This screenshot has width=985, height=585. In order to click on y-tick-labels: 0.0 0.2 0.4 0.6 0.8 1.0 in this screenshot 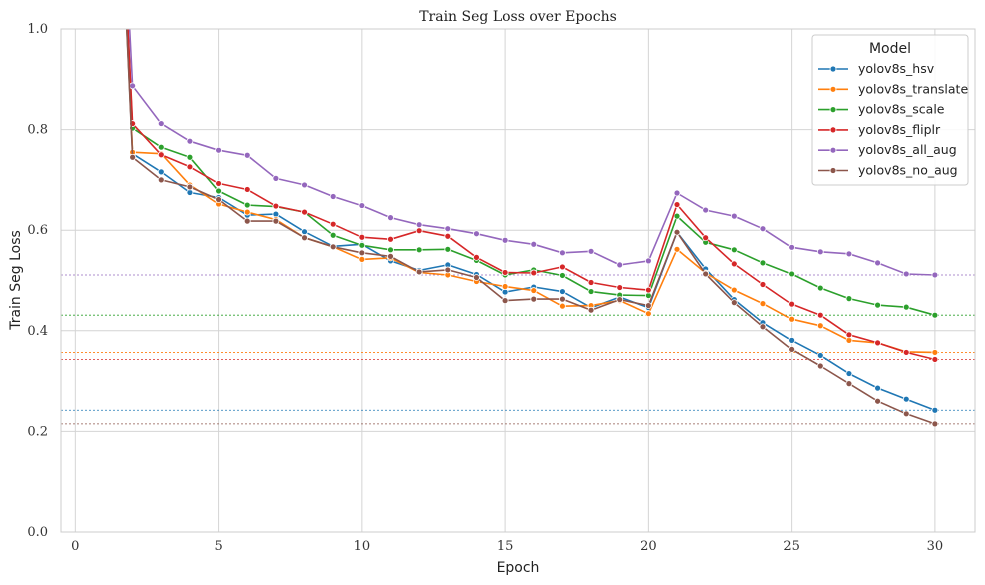, I will do `click(37, 281)`.